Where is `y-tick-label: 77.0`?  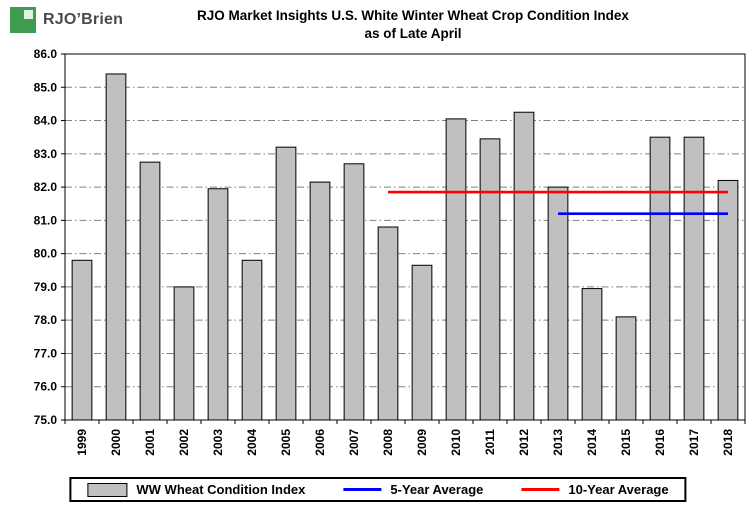
y-tick-label: 77.0 is located at coordinates (46, 353).